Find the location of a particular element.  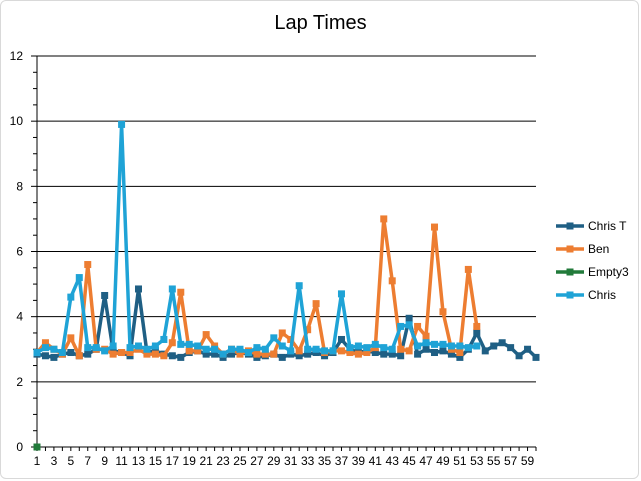

x-tick-label: 25 is located at coordinates (240, 461).